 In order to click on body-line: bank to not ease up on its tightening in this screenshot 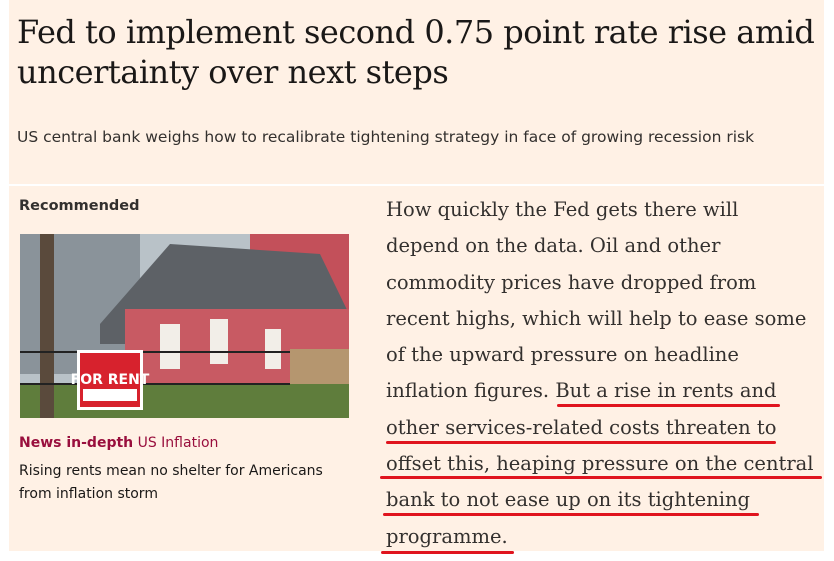, I will do `click(598, 500)`.